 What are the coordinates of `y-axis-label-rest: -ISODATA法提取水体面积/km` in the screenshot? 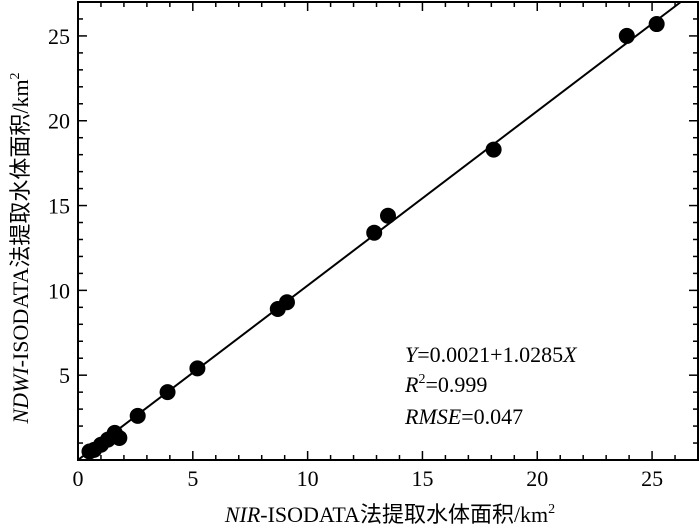 It's located at (20, 223).